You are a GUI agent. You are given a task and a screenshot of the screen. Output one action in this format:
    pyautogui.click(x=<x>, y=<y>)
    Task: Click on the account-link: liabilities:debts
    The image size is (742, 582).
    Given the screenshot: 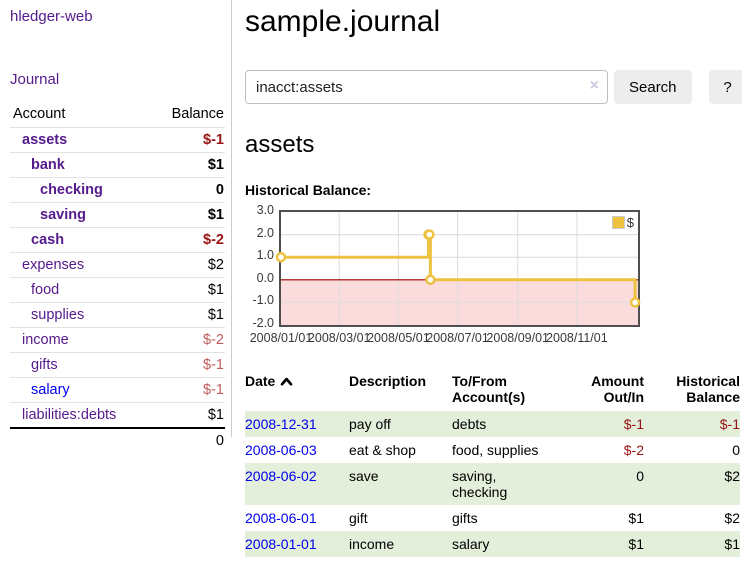 What is the action you would take?
    pyautogui.click(x=69, y=415)
    